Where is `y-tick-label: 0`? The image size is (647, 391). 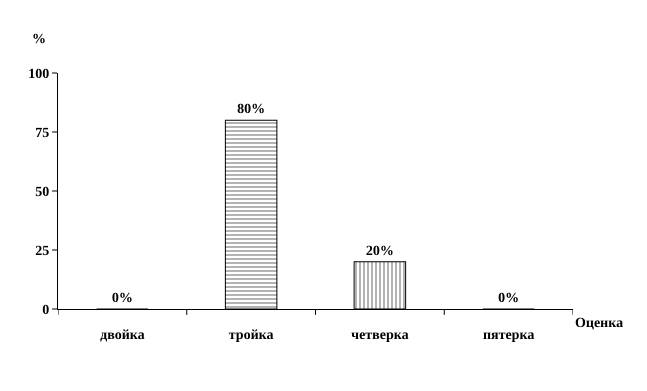 y-tick-label: 0 is located at coordinates (46, 310).